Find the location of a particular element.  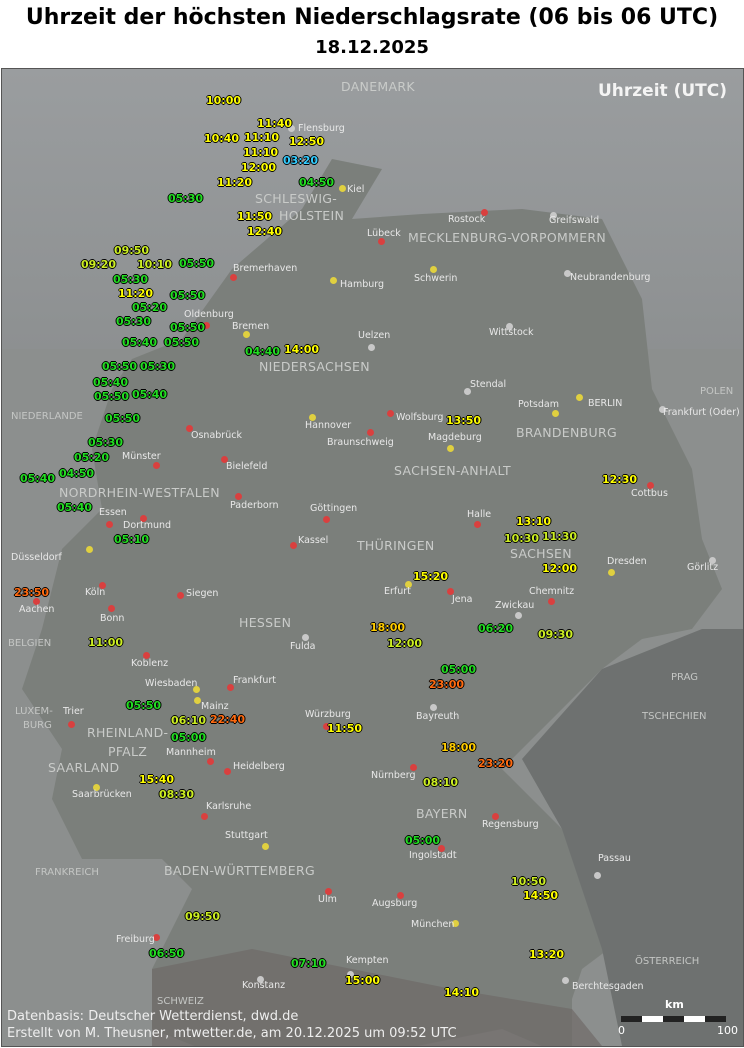

city-label: Dresden is located at coordinates (627, 561).